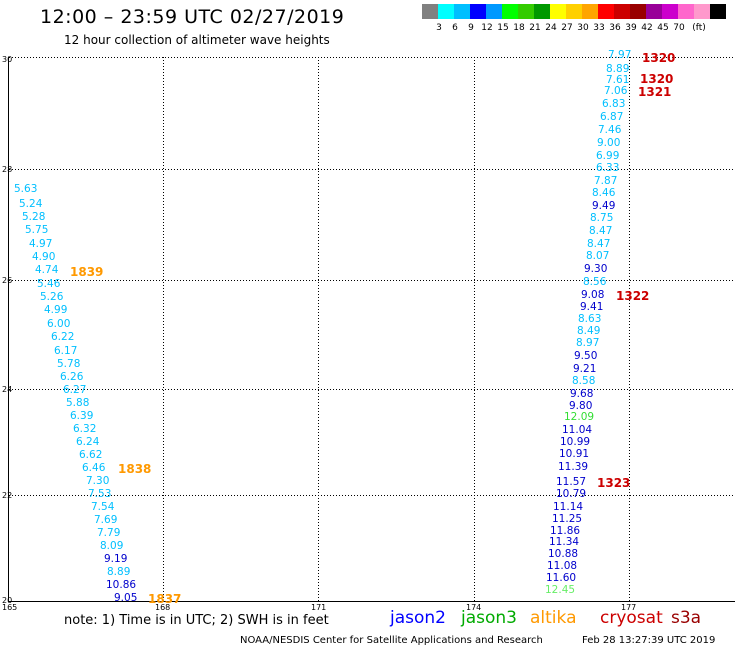 The image size is (740, 650). What do you see at coordinates (7, 59) in the screenshot?
I see `y-tick-label: 30` at bounding box center [7, 59].